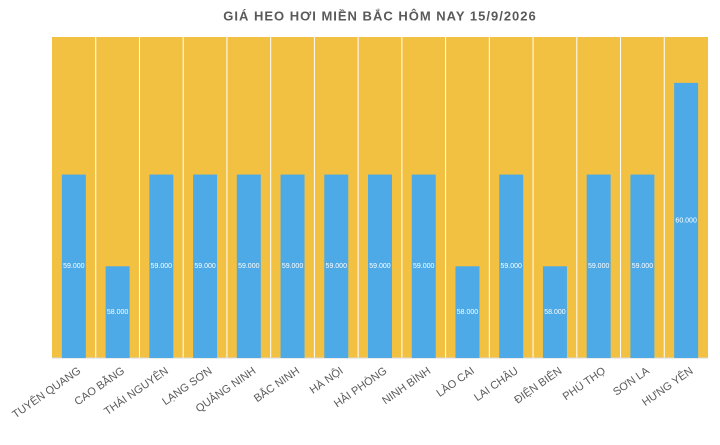 The width and height of the screenshot is (720, 445). Describe the element at coordinates (631, 382) in the screenshot. I see `x-tick-label: SƠN LA` at that location.